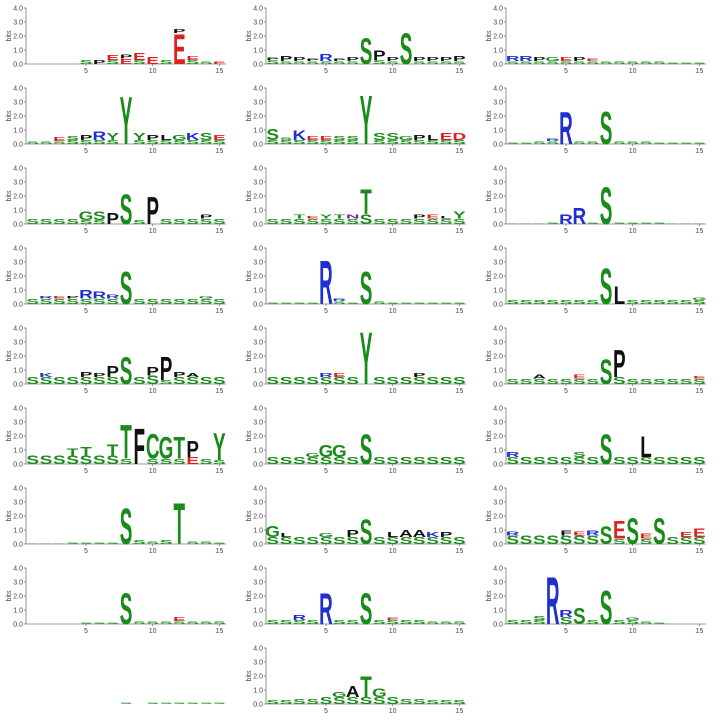  What do you see at coordinates (599, 600) in the screenshot?
I see `logo-panel-24: 0.0 1.0 2.0 3.0 4.0 bits 5 10 15 S S S S R S R S S S S S G S S` at bounding box center [599, 600].